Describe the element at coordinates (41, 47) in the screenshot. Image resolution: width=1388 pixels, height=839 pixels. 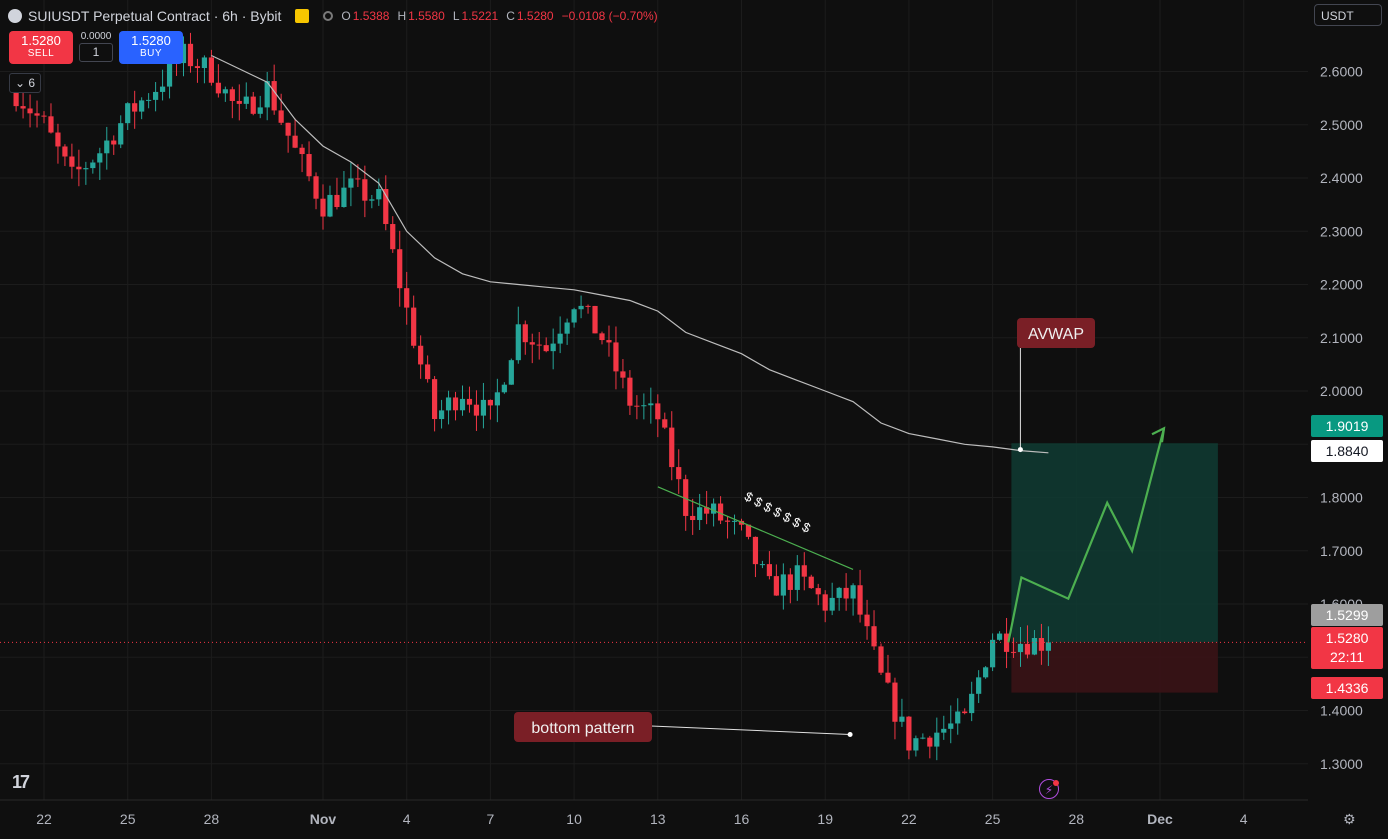
I see `sell-button: 1.5280 SELL` at that location.